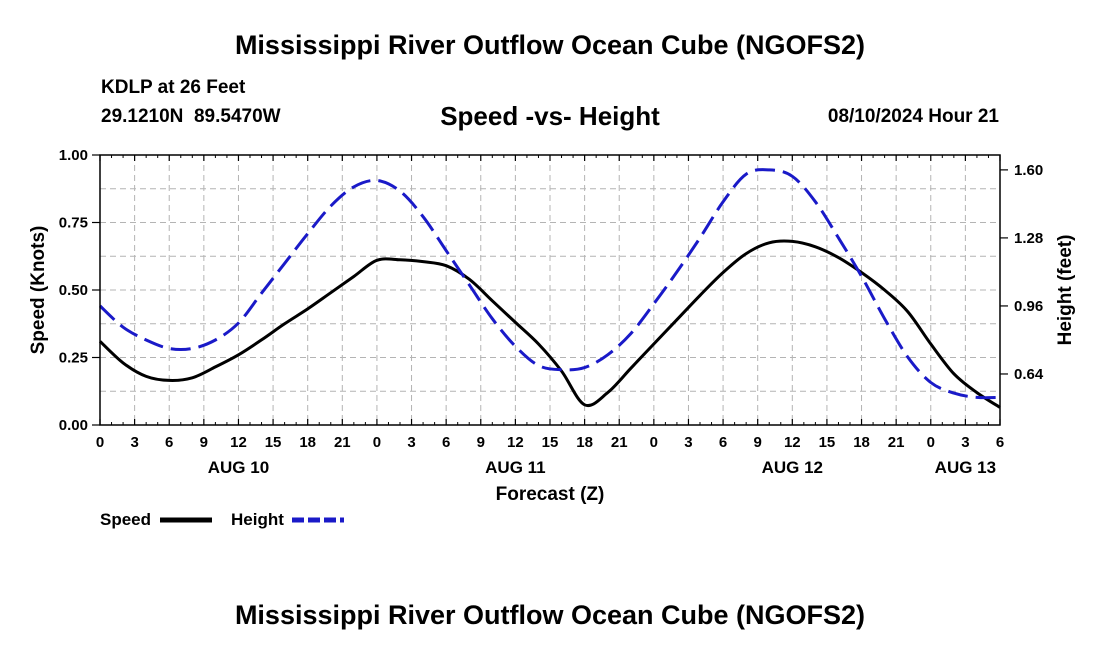 This screenshot has height=650, width=1100. What do you see at coordinates (173, 87) in the screenshot?
I see `station-label: KDLP at 26 Feet` at bounding box center [173, 87].